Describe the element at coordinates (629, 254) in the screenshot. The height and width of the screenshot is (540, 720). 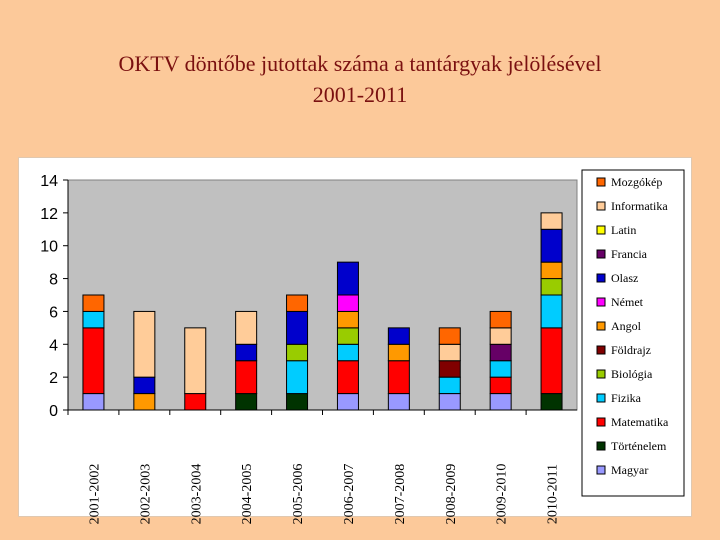
I see `legend-label: Francia` at that location.